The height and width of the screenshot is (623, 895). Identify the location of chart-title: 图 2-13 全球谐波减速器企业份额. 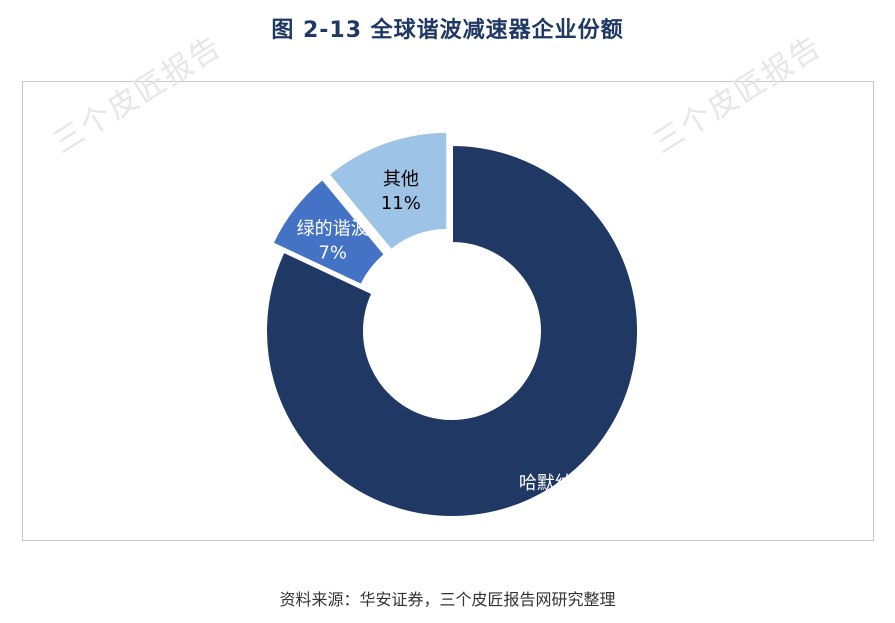
(447, 30).